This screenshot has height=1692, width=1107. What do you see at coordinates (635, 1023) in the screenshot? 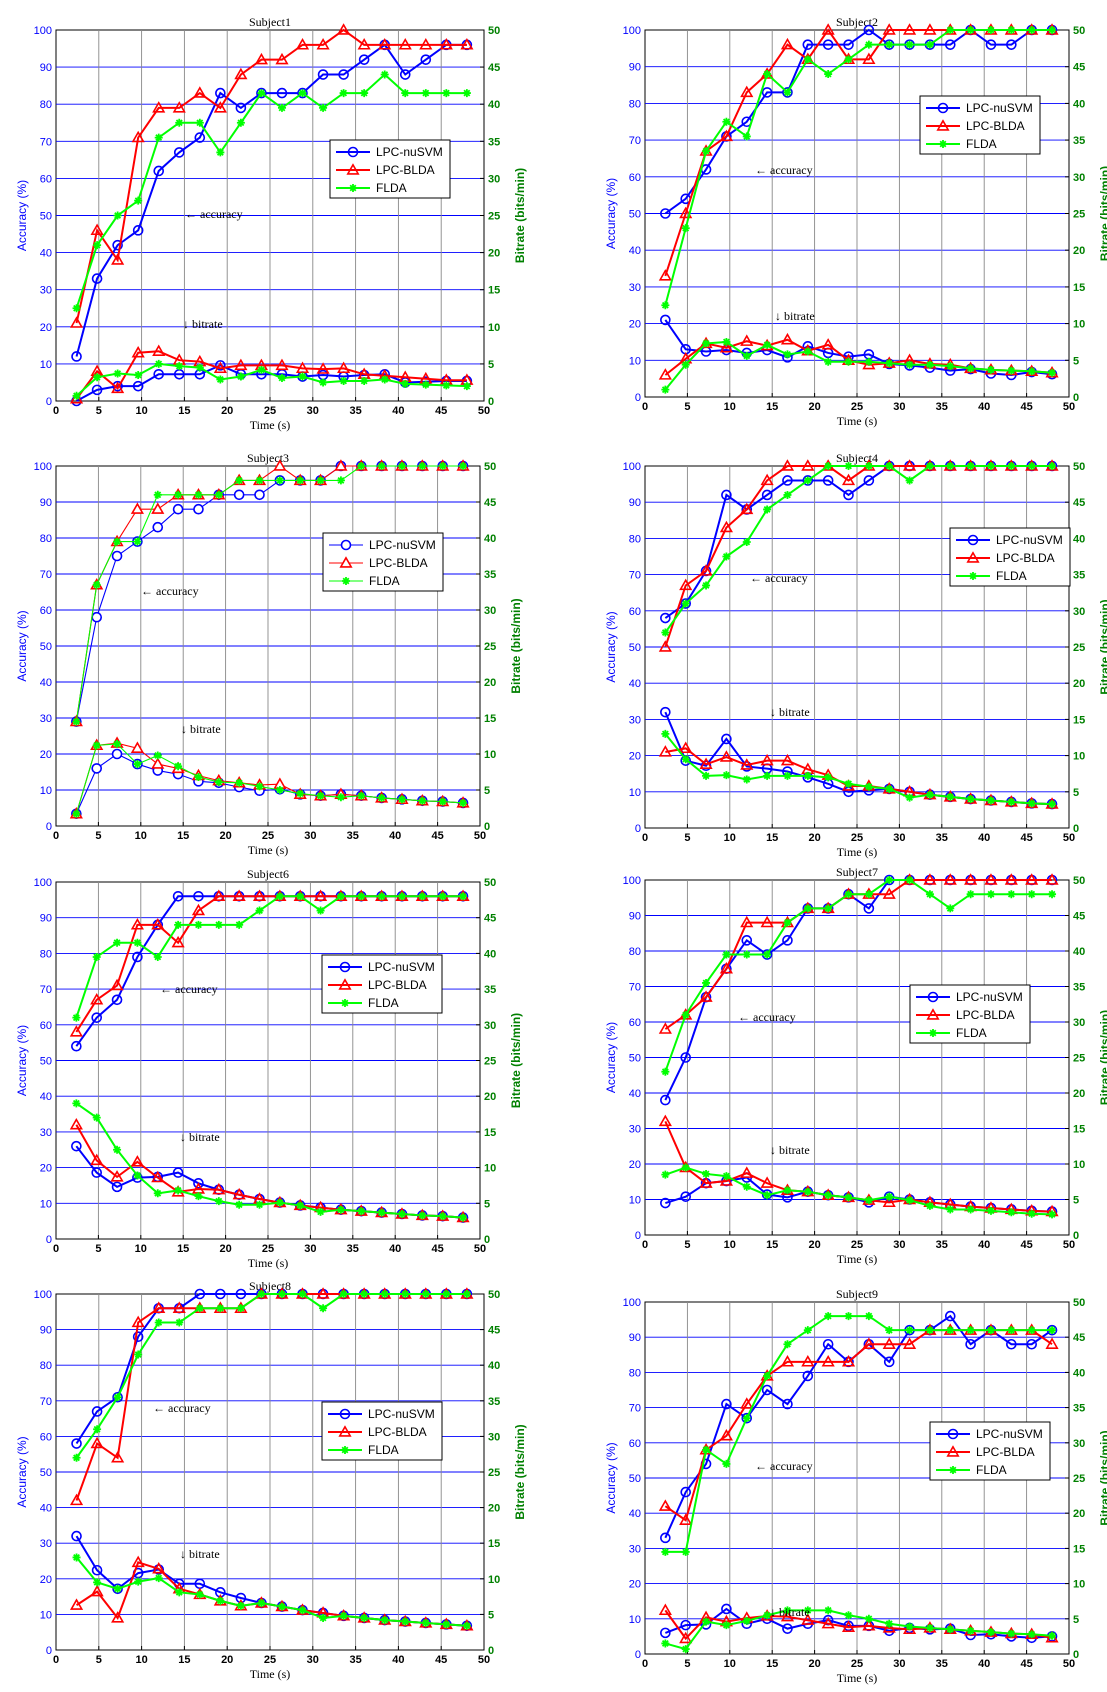
I see `y-left-tick-label: 60` at bounding box center [635, 1023].